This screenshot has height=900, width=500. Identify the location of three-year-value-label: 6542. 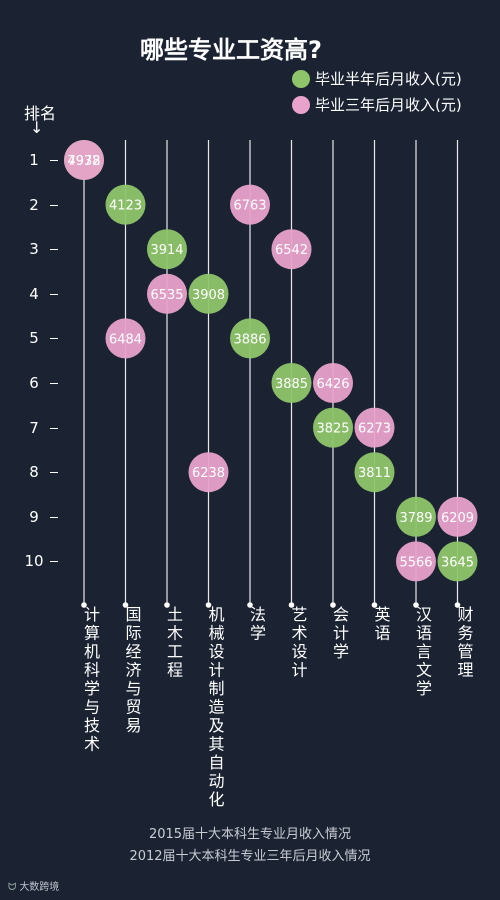
(291, 250).